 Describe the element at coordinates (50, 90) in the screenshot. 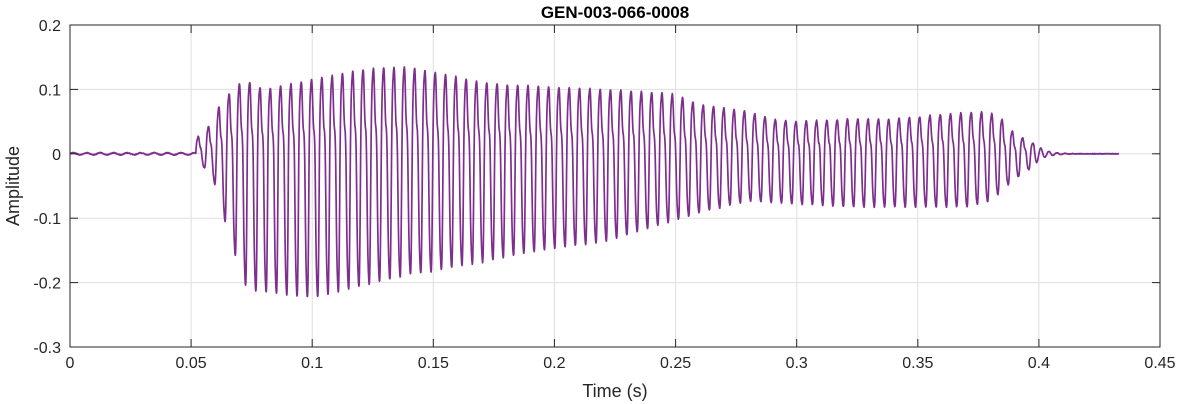

I see `y-tick-label: 0.1` at that location.